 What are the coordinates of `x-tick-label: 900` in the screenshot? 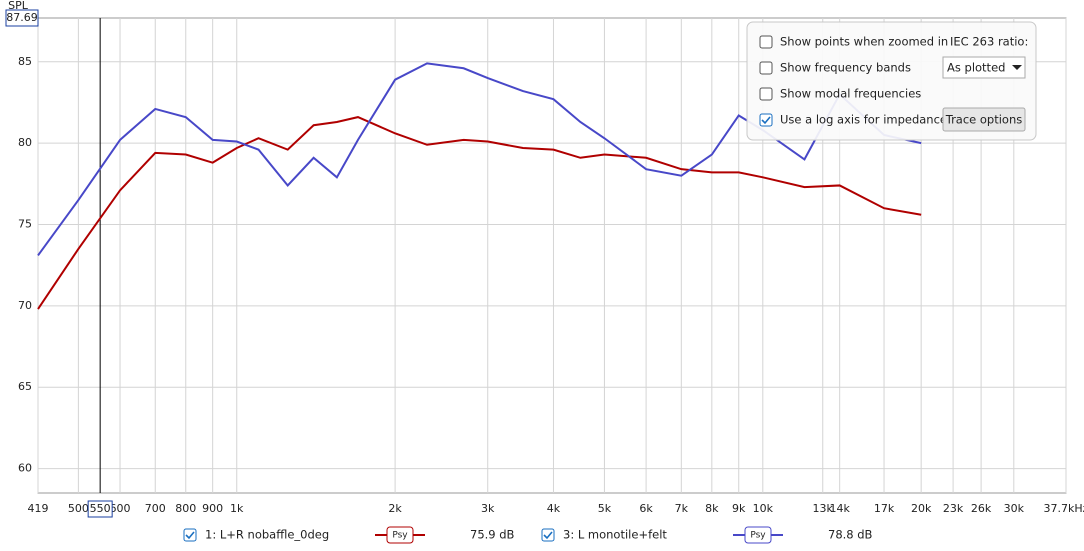 It's located at (212, 508).